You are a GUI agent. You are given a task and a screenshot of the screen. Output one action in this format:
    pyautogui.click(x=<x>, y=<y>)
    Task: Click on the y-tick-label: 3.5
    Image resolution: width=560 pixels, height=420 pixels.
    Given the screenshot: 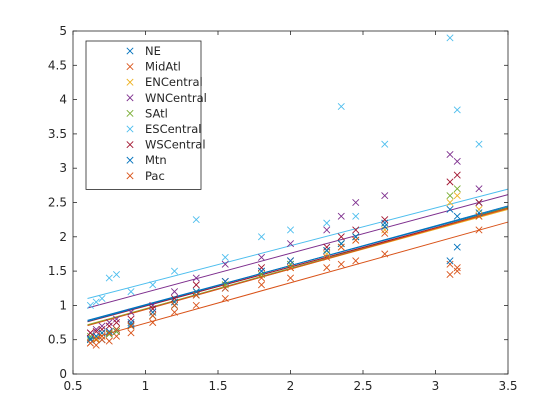 What is the action you would take?
    pyautogui.click(x=57, y=134)
    